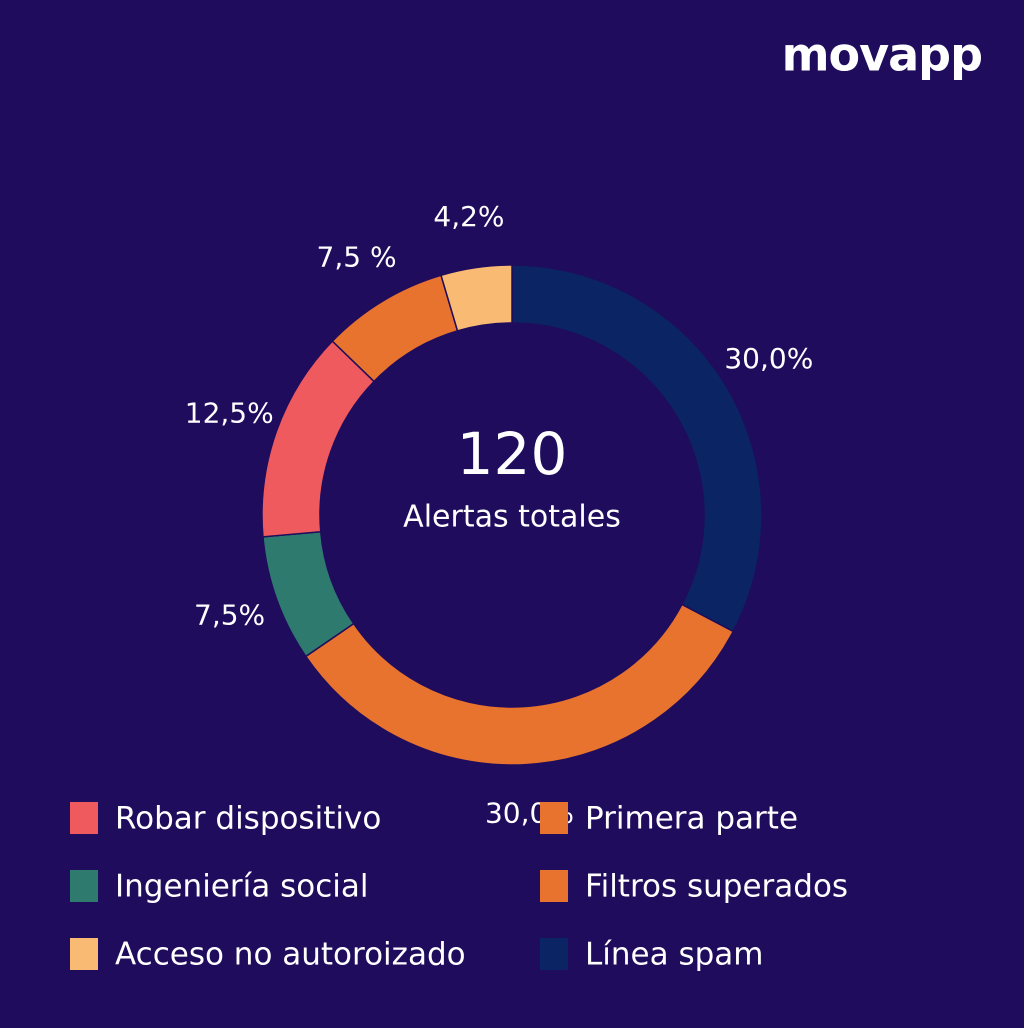 The image size is (1024, 1028). Describe the element at coordinates (691, 819) in the screenshot. I see `legend-label: Primera parte` at that location.